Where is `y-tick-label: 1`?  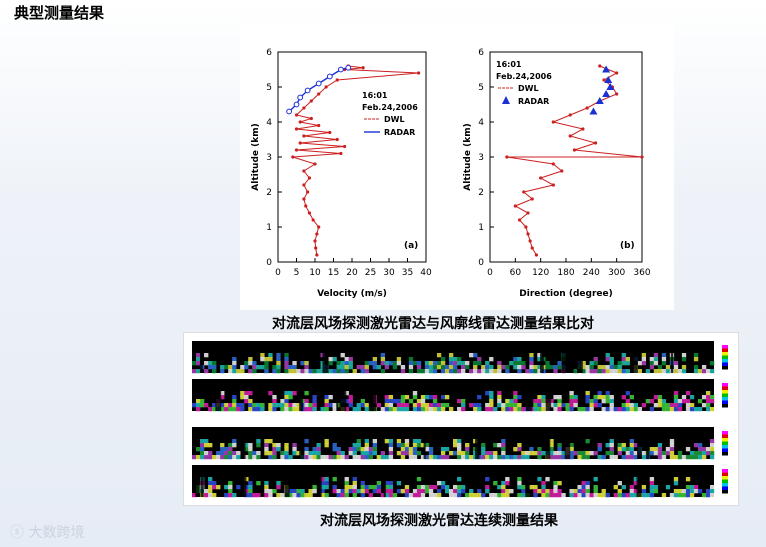 y-tick-label: 1 is located at coordinates (481, 228).